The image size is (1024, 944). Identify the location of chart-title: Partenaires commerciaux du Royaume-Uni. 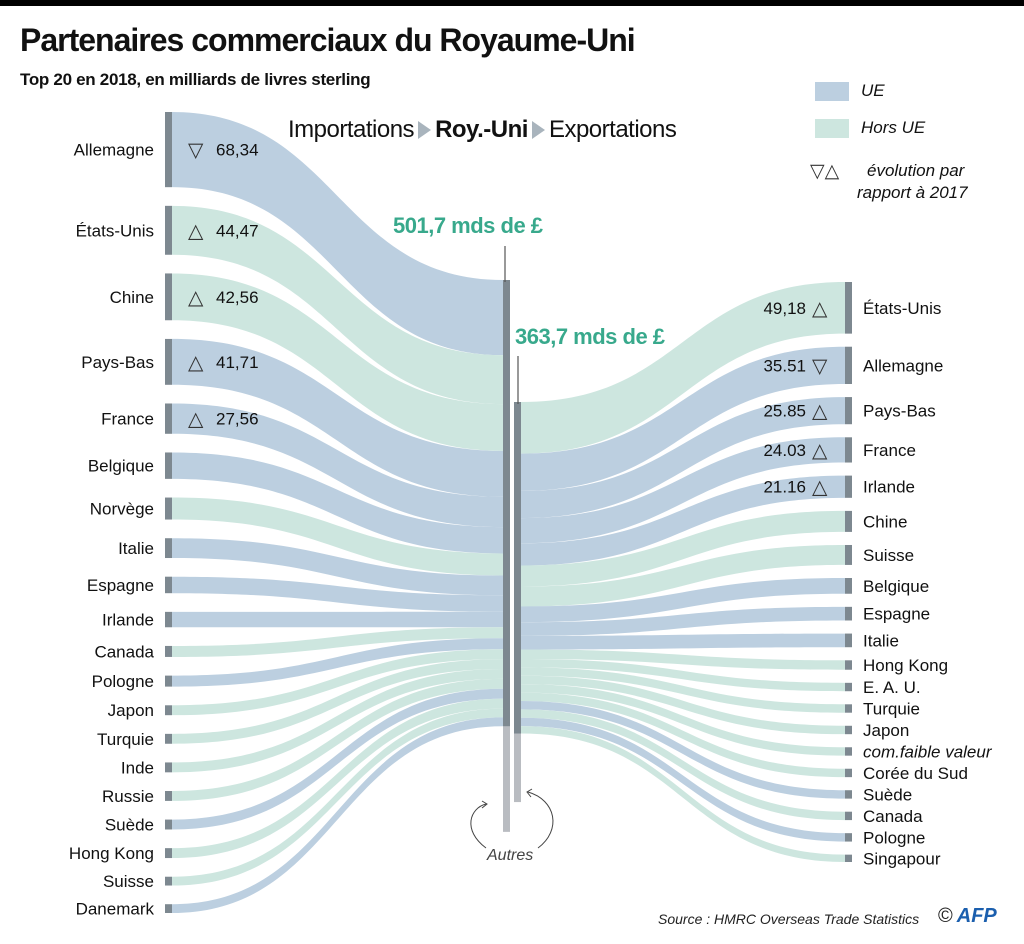
(328, 40).